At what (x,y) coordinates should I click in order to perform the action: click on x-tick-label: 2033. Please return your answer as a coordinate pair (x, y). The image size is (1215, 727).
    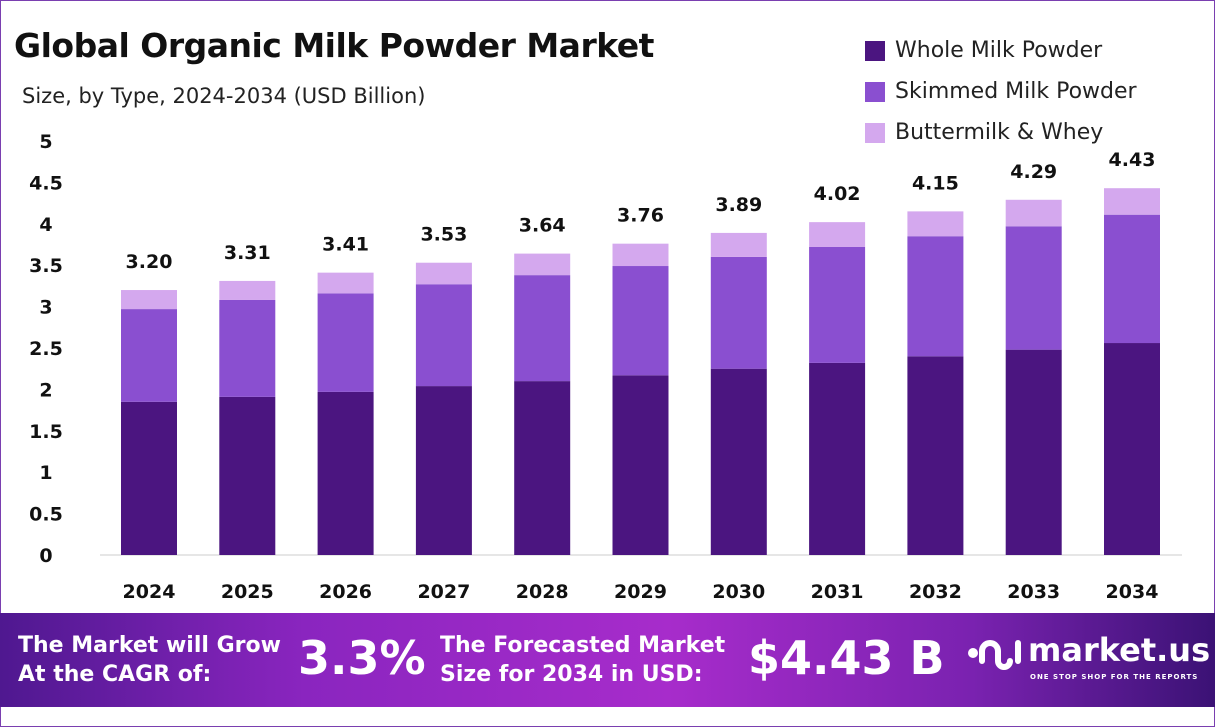
    Looking at the image, I should click on (1033, 592).